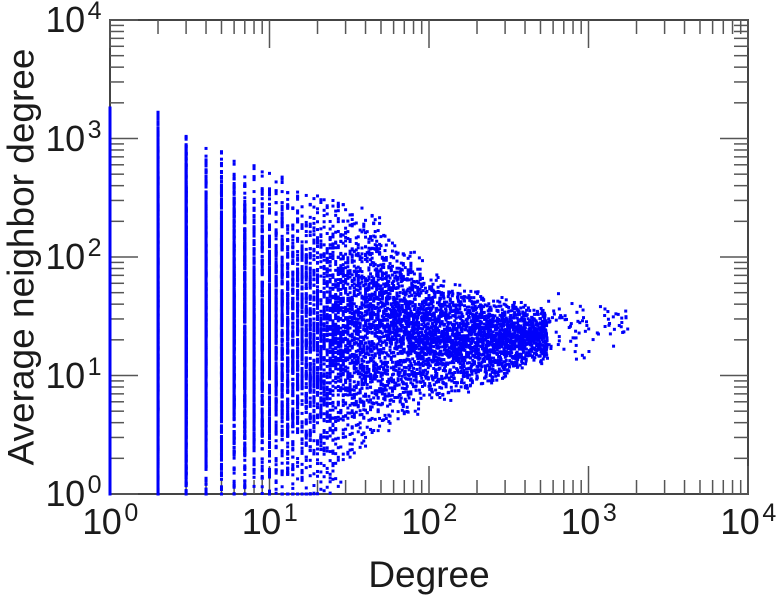 This screenshot has height=600, width=777. I want to click on x-tick-label-1e3: 10 3, so click(588, 521).